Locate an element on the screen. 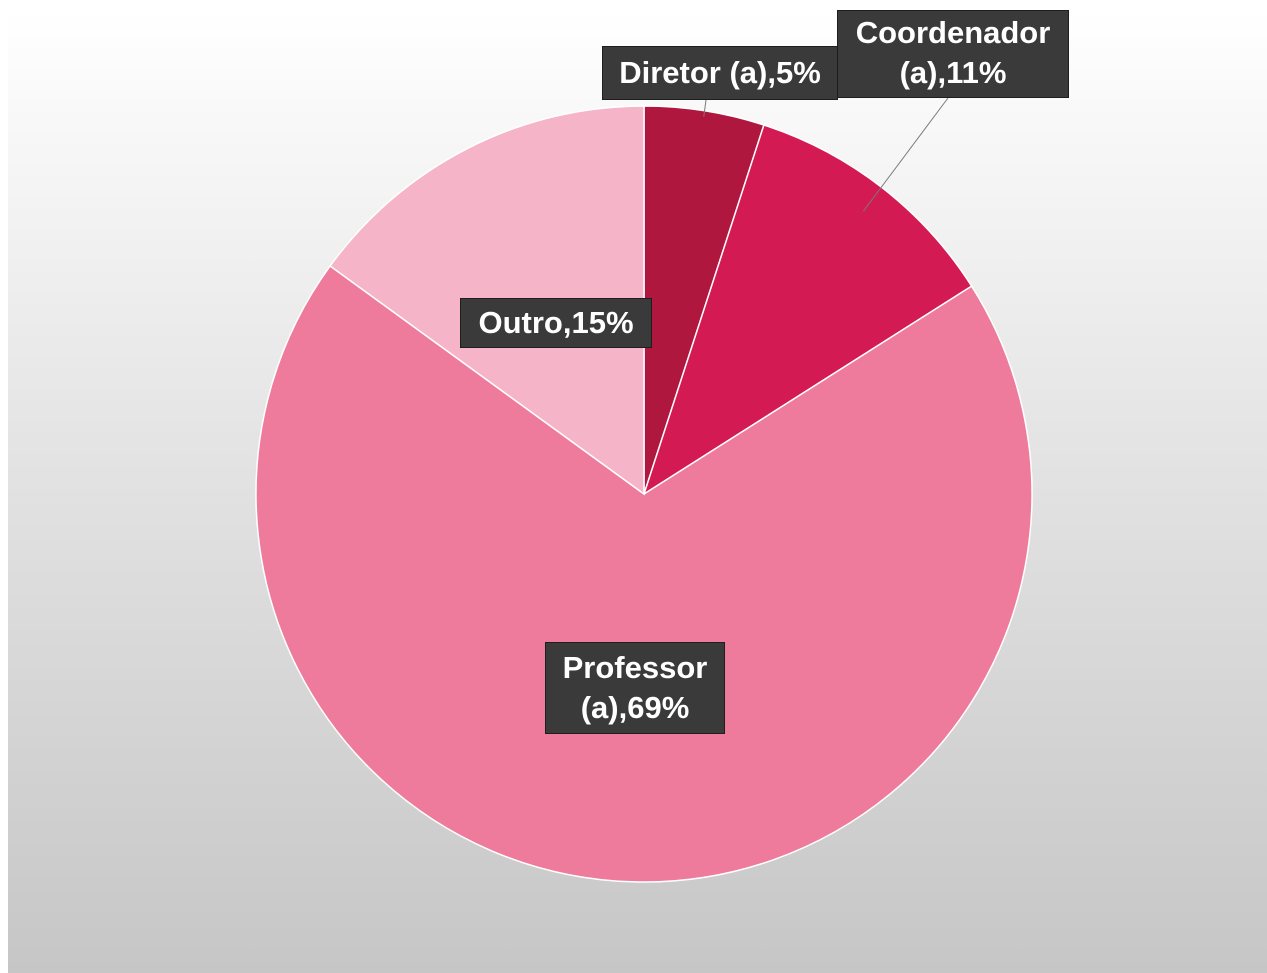 The width and height of the screenshot is (1267, 973). data-label-coordenador-line1: Coordenador is located at coordinates (953, 32).